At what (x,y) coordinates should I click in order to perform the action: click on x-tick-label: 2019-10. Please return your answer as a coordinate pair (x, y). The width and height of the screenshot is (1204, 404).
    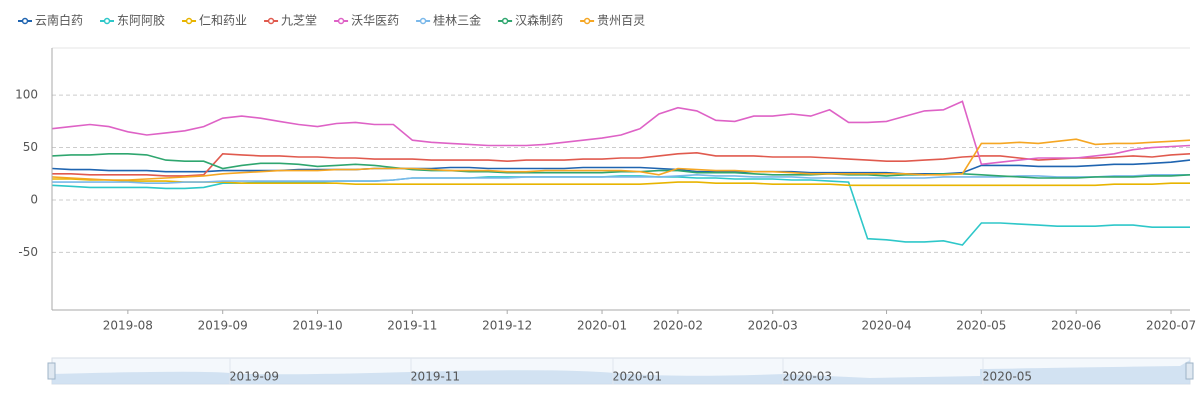
    Looking at the image, I should click on (317, 326).